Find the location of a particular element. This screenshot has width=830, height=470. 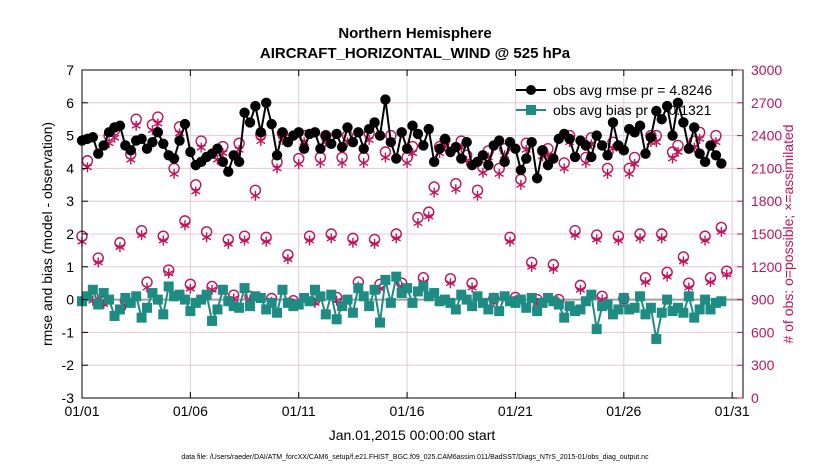

y-tick-label: 1 is located at coordinates (70, 267).